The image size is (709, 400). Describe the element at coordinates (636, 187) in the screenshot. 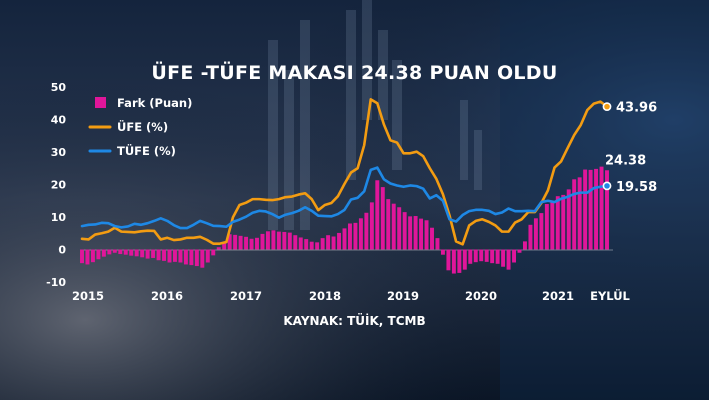

I see `tufe-end-label: 19.58` at that location.